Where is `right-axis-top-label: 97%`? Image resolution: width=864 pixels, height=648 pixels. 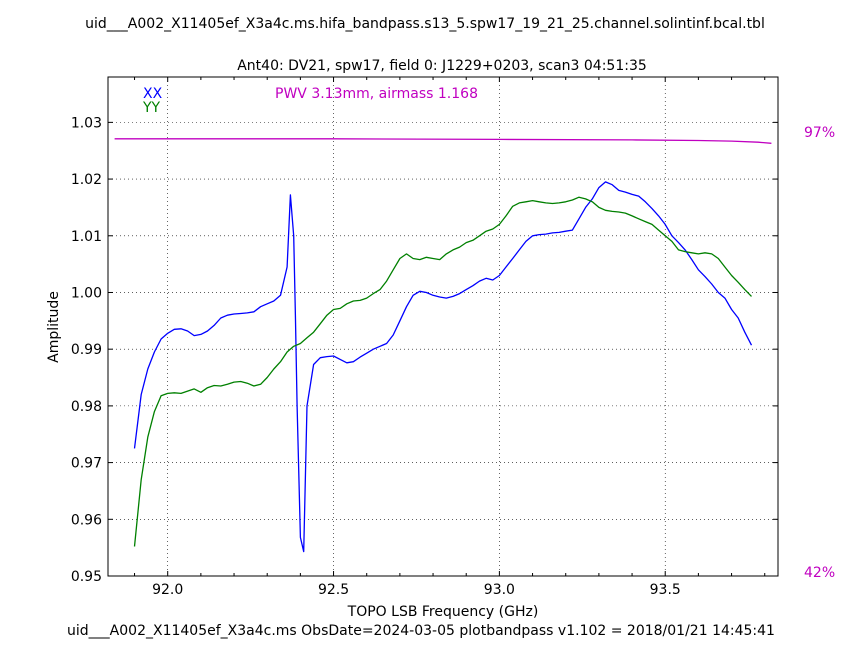
right-axis-top-label: 97% is located at coordinates (819, 133).